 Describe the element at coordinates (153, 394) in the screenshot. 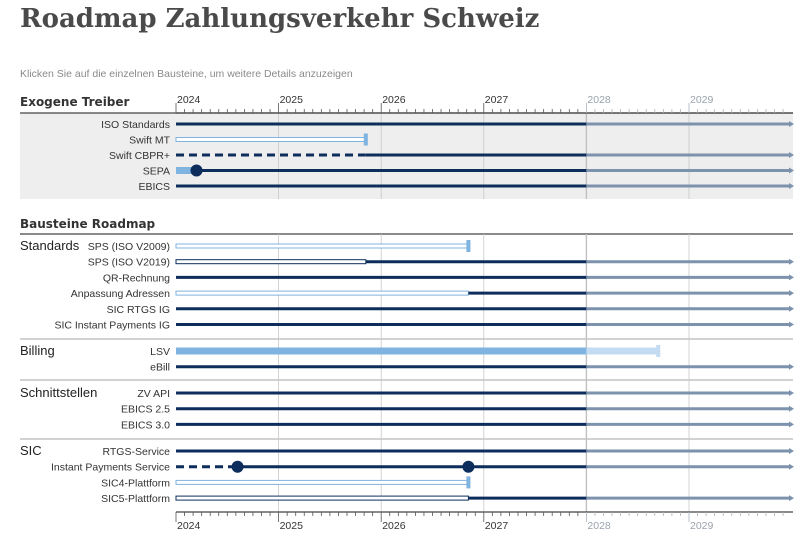

I see `row-label: ZV API` at that location.